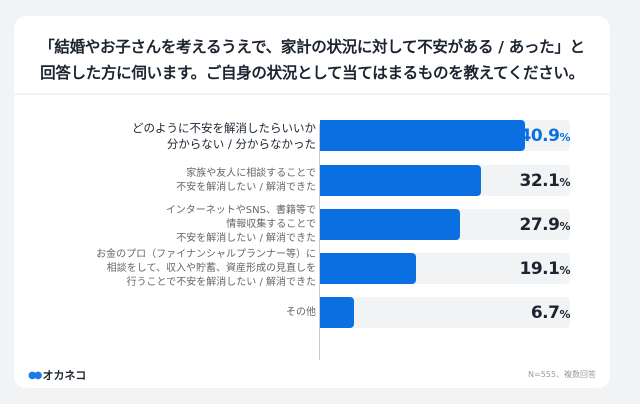 This screenshot has width=640, height=404. I want to click on axis-line, so click(319, 242).